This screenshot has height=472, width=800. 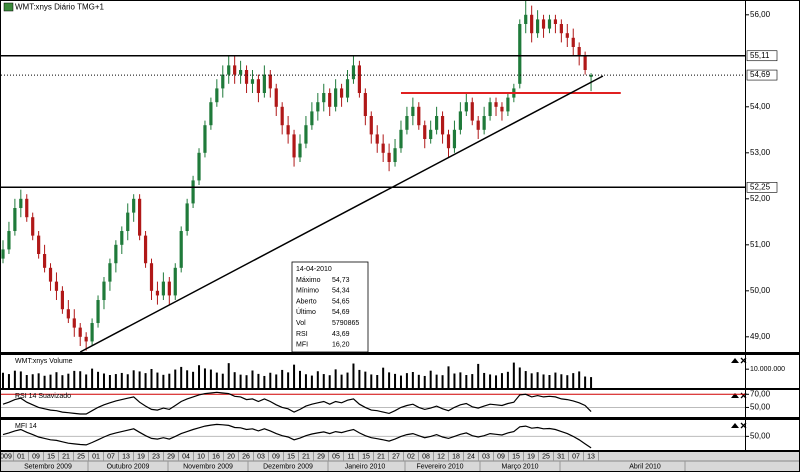 What do you see at coordinates (760, 407) in the screenshot?
I see `y-tick-label: 50,00` at bounding box center [760, 407].